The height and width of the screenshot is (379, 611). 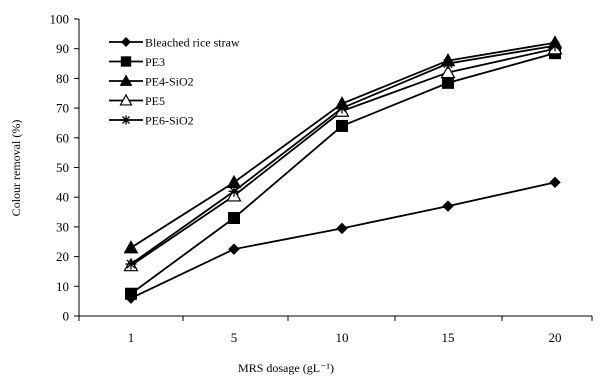 What do you see at coordinates (131, 337) in the screenshot?
I see `x-tick-label: 1` at bounding box center [131, 337].